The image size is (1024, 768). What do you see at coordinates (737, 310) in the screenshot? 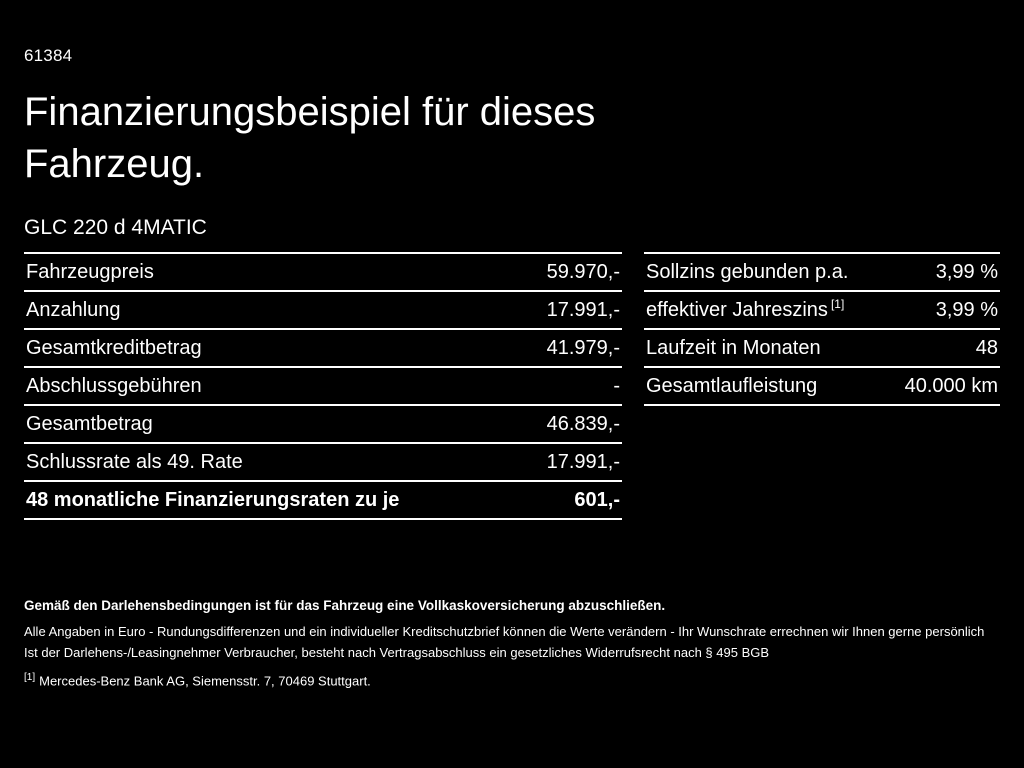
I see `row-label-text: effektiver Jahreszins` at bounding box center [737, 310].